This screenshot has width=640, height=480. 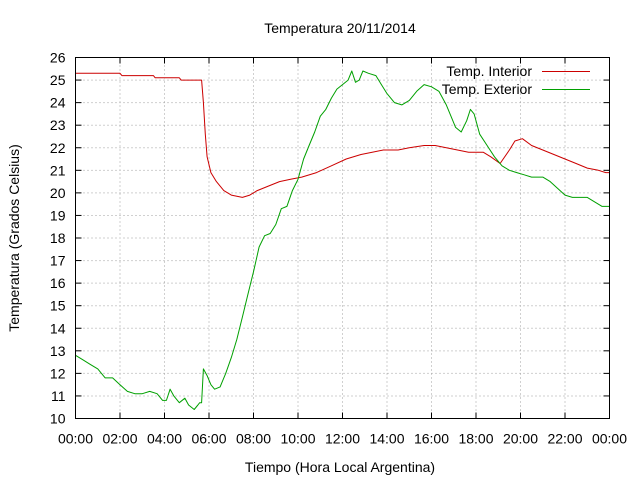 What do you see at coordinates (208, 439) in the screenshot?
I see `x-tick-label: 06:00` at bounding box center [208, 439].